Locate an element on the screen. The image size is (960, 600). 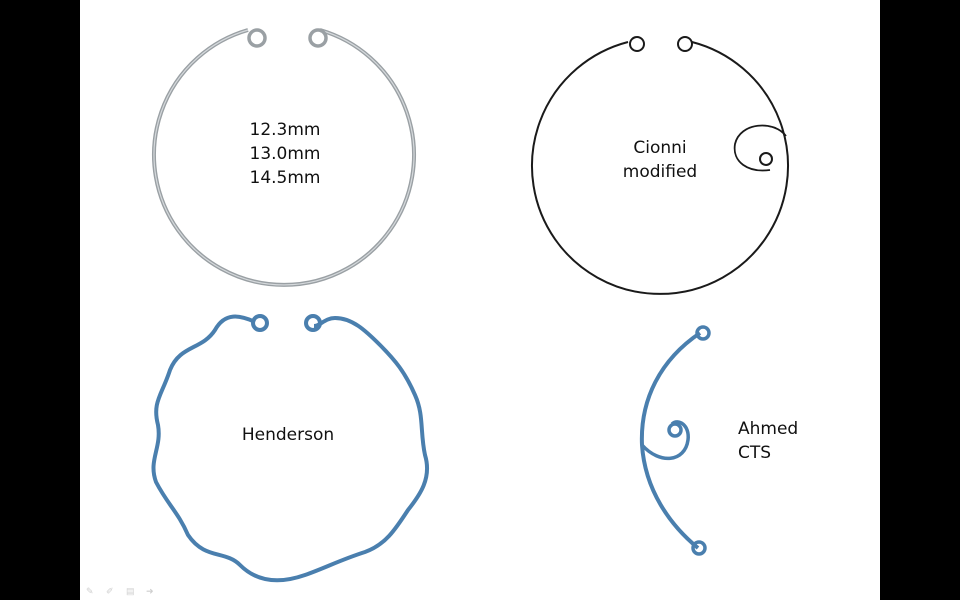
size-label-3: 14.5mm is located at coordinates (285, 178).